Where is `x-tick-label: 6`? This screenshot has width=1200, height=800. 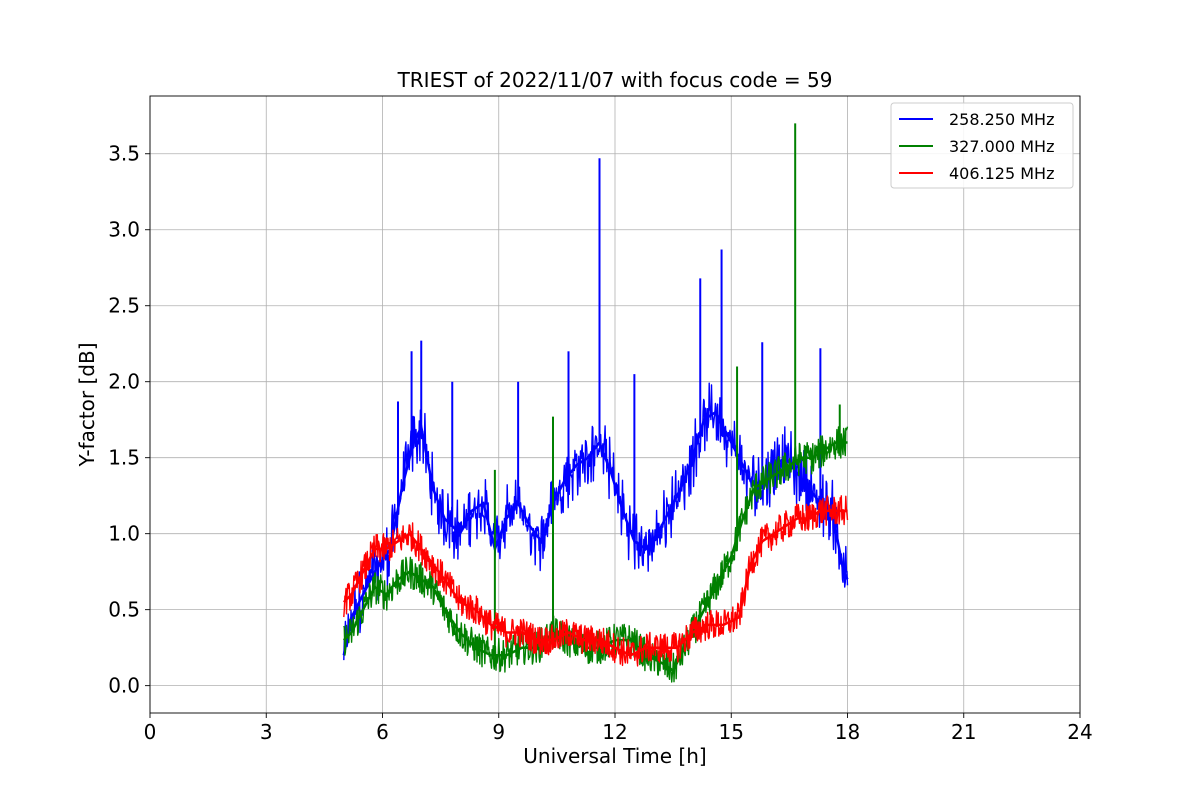 x-tick-label: 6 is located at coordinates (382, 732).